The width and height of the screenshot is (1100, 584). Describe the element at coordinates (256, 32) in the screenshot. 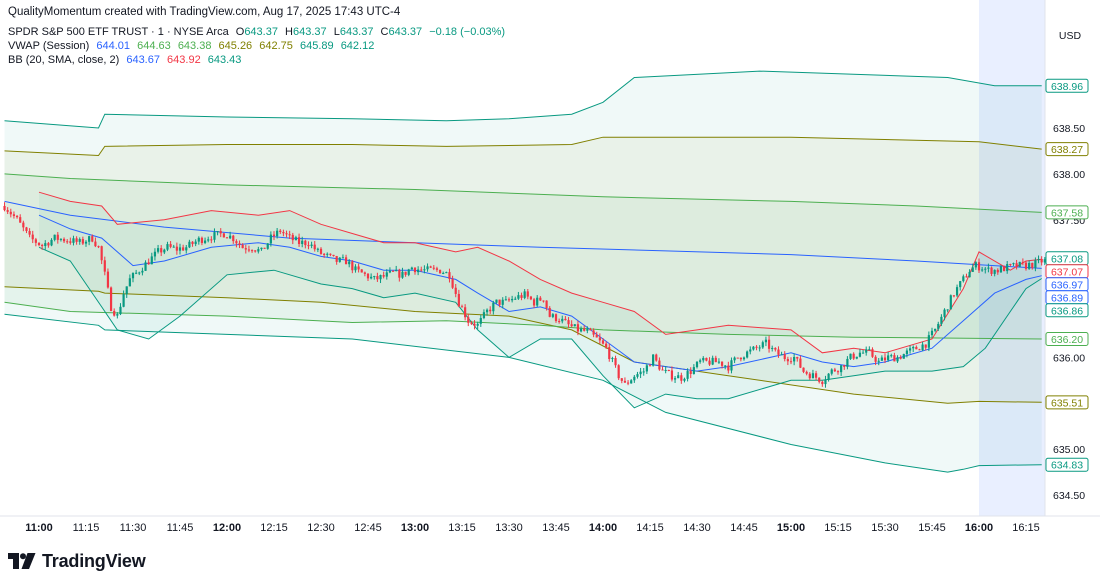

I see `ohlc-open: O643.37` at that location.